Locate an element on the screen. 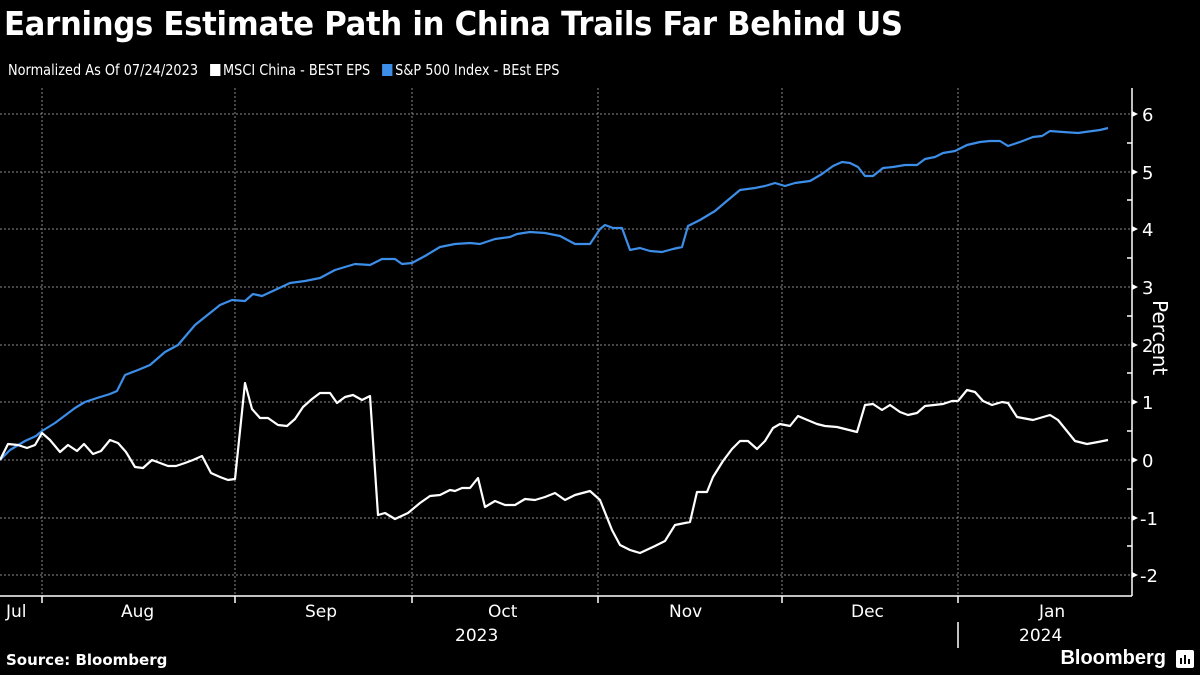 The width and height of the screenshot is (1200, 675). y-axis-label: Percent is located at coordinates (1160, 338).